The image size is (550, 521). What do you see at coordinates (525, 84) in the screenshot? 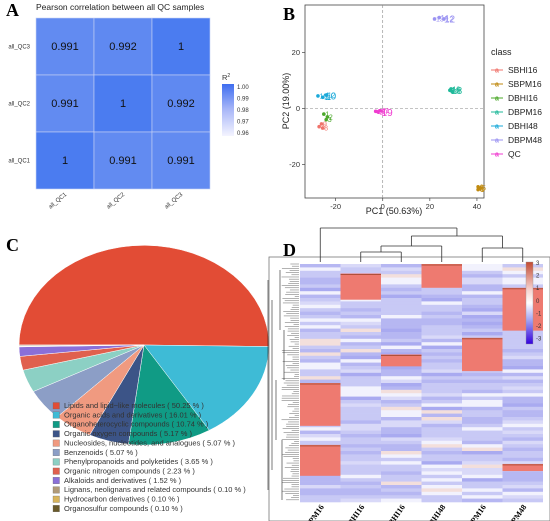
I see `pca-legend-label: SBPM16` at bounding box center [525, 84].